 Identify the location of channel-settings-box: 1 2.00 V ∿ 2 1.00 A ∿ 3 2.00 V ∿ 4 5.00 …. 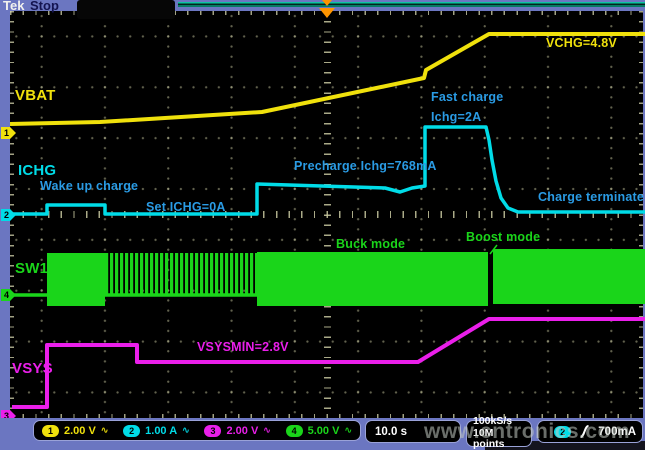
(197, 430).